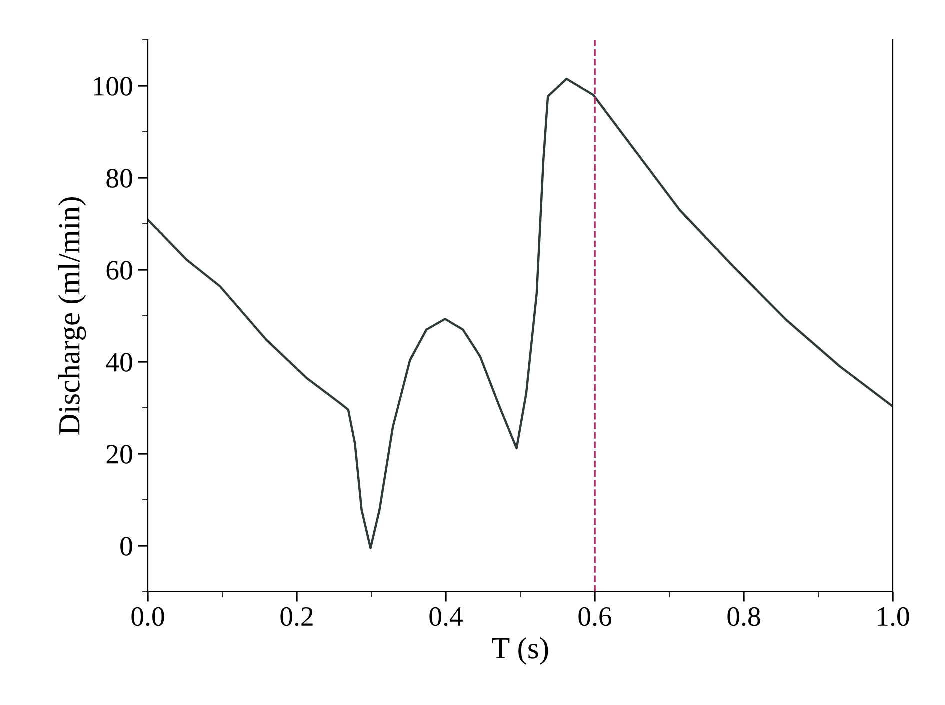 This screenshot has width=945, height=705. What do you see at coordinates (126, 546) in the screenshot?
I see `y-tick-label: 0` at bounding box center [126, 546].